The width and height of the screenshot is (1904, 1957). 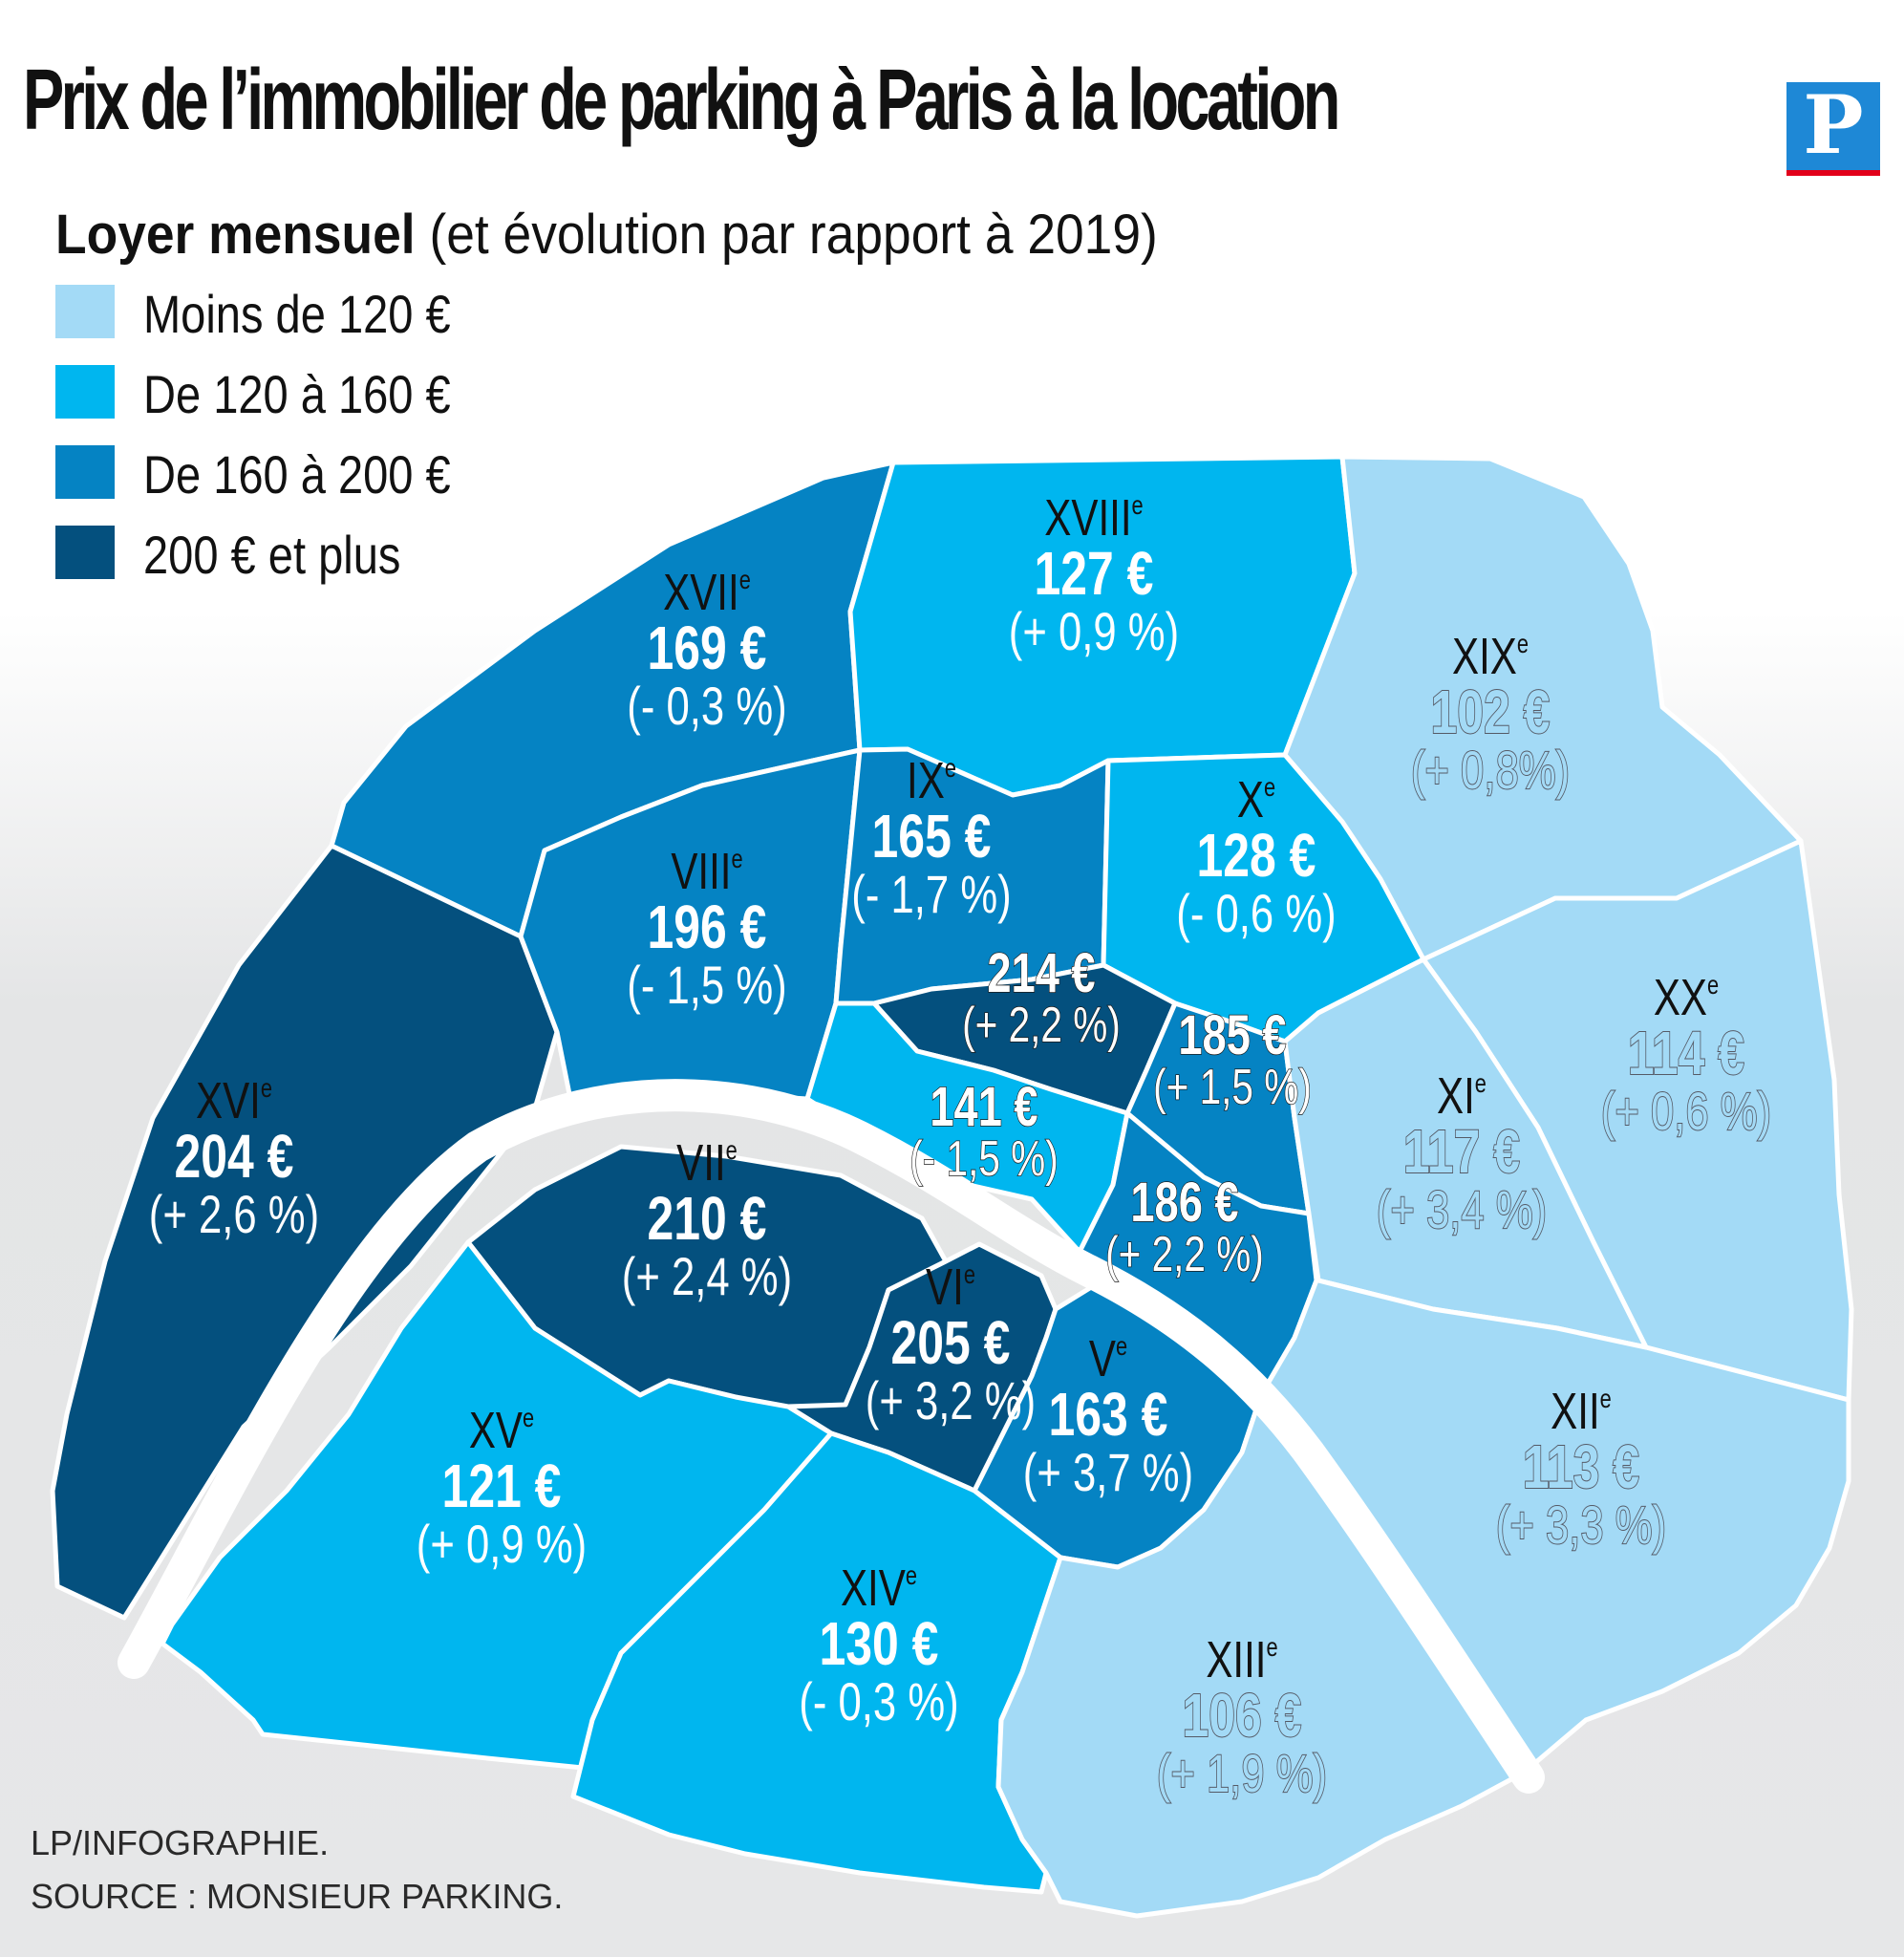 I want to click on price-label: 214 €, so click(x=1041, y=974).